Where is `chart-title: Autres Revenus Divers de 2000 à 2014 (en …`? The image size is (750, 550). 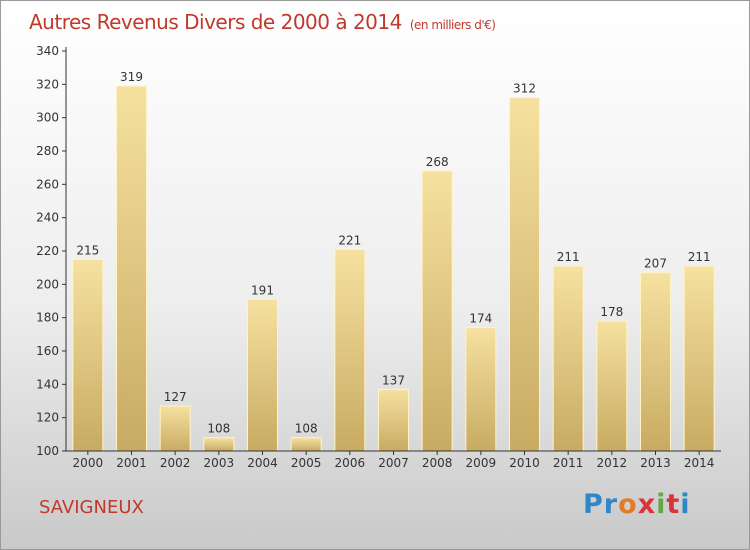
chart-title: Autres Revenus Divers de 2000 à 2014 (en … is located at coordinates (262, 22).